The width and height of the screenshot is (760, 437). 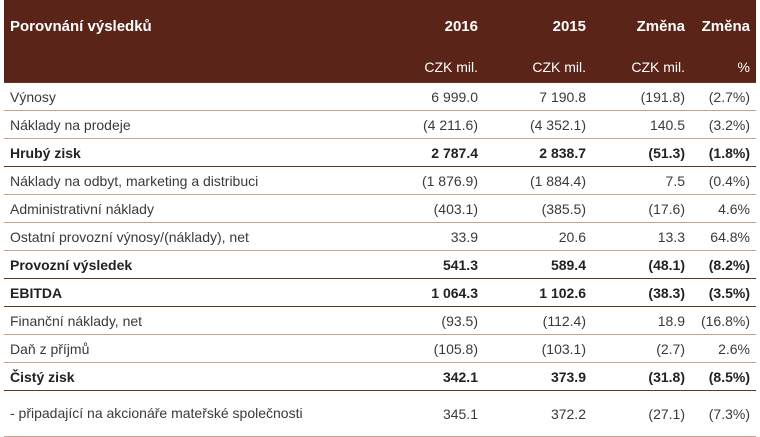 I want to click on row-label: Provozní výsledek, so click(x=71, y=264).